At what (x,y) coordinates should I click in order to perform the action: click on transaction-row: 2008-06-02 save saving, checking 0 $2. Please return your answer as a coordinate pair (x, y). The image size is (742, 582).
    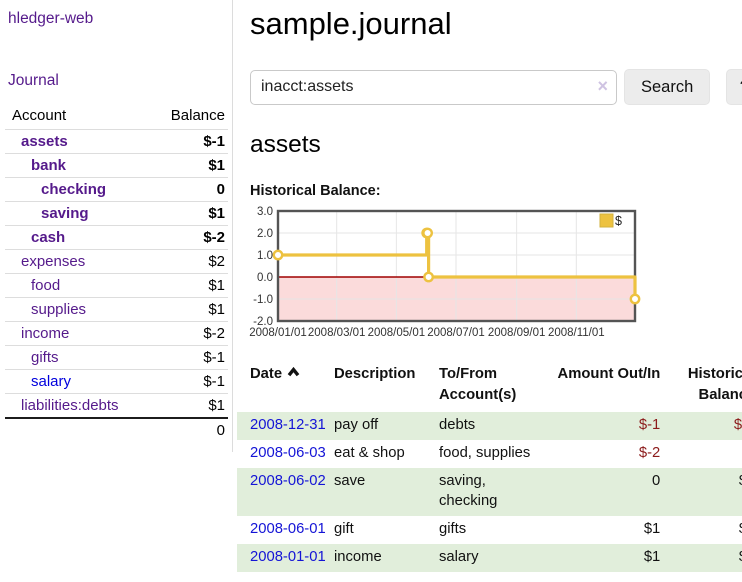
    Looking at the image, I should click on (489, 492).